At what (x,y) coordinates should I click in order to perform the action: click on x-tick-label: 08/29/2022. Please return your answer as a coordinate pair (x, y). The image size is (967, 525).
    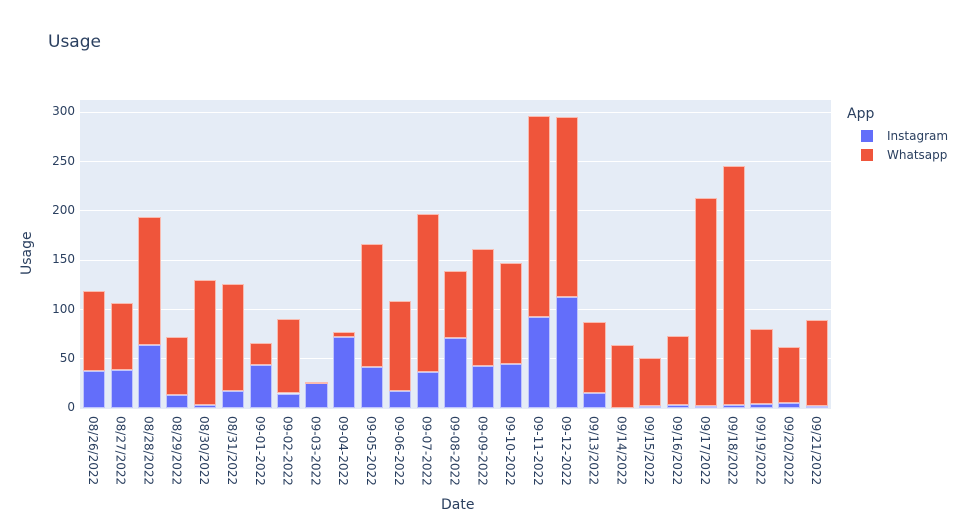
    Looking at the image, I should click on (176, 451).